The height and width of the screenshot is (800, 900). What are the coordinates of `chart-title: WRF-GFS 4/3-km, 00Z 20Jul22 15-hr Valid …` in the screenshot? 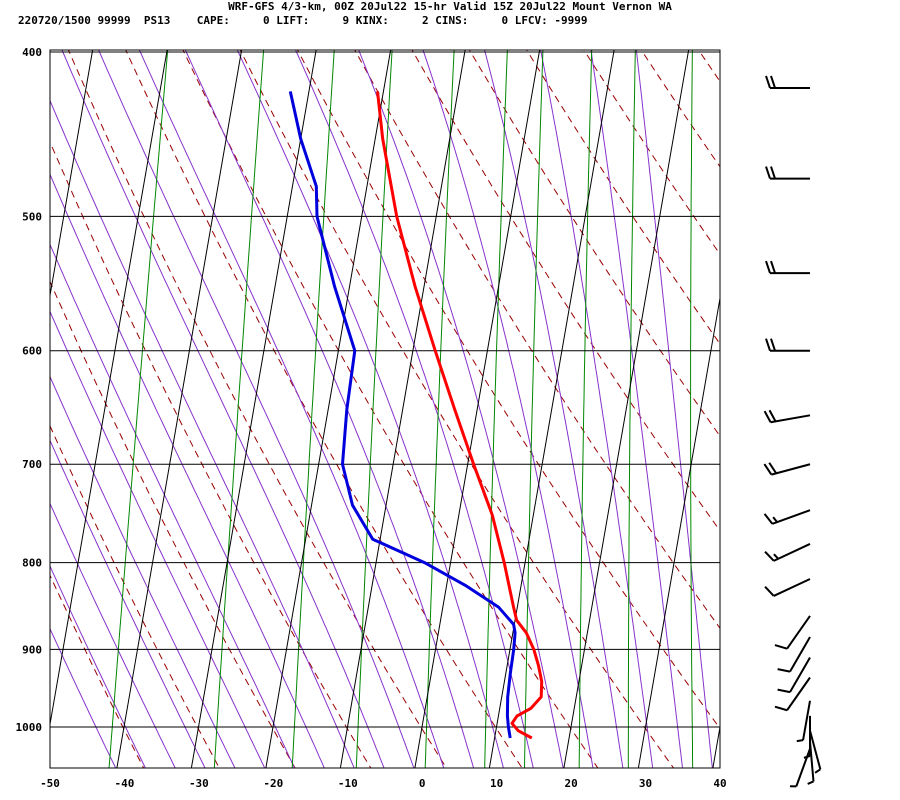 It's located at (450, 6).